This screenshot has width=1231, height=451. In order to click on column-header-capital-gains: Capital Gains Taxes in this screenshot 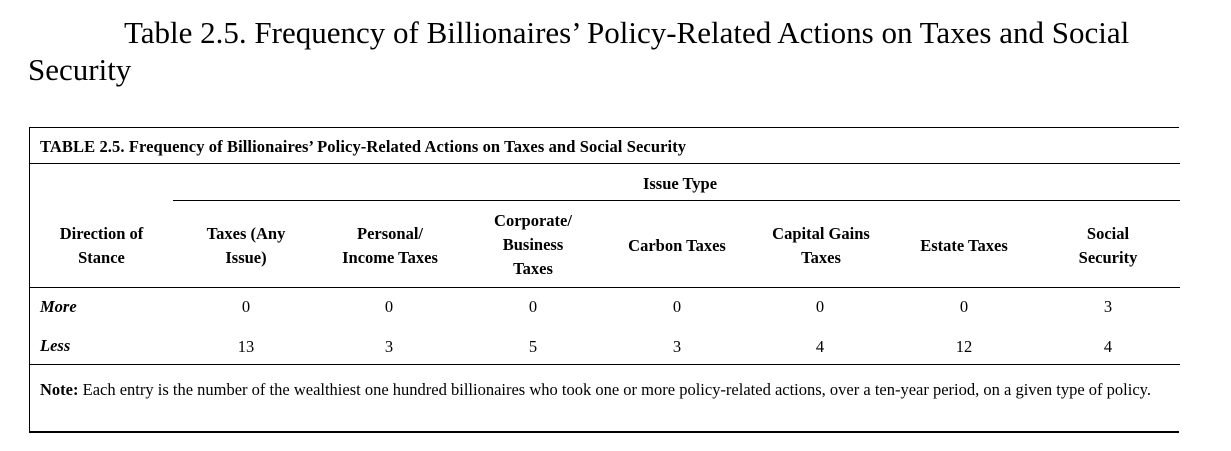, I will do `click(821, 246)`.